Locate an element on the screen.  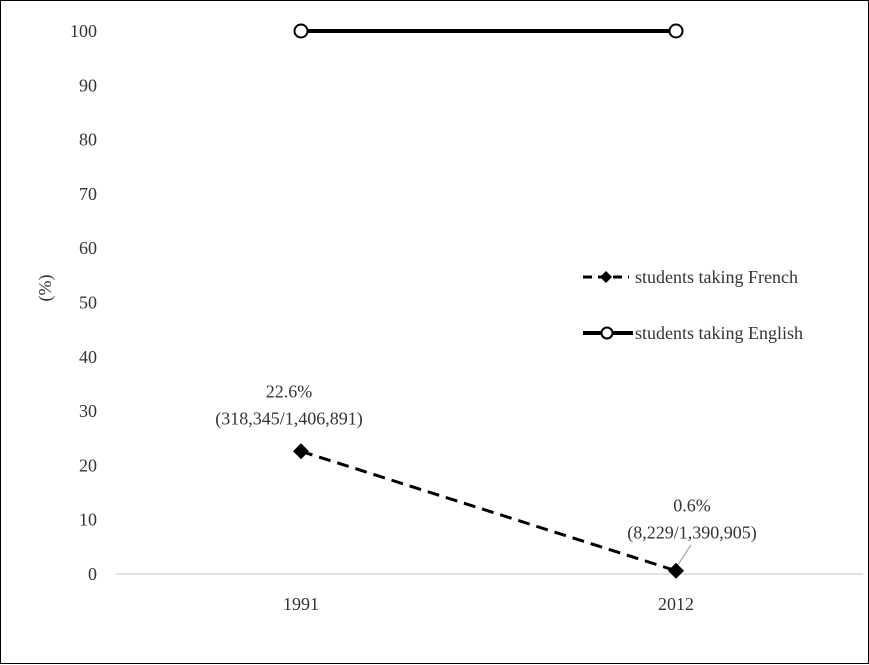
legend-label-english: students taking English is located at coordinates (719, 333).